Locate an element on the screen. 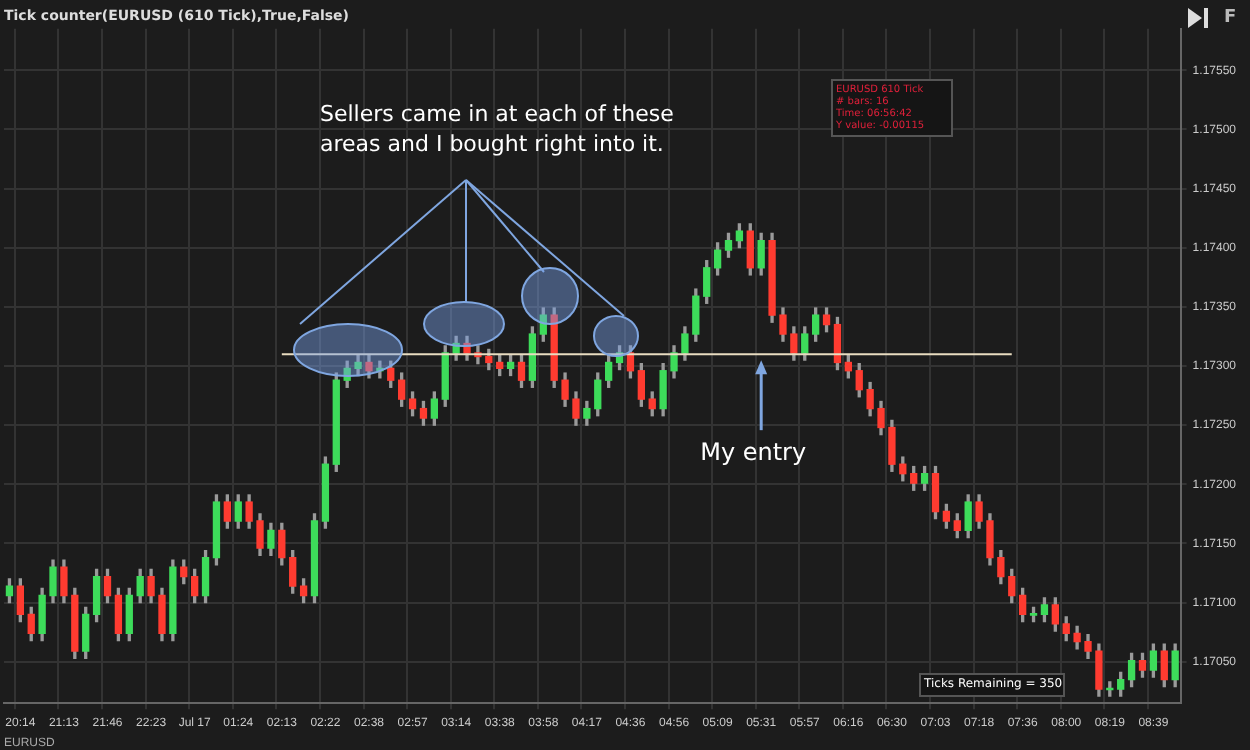 The height and width of the screenshot is (750, 1250). annotation: Sellers came in at each of these areas and I bought right into it. is located at coordinates (497, 128).